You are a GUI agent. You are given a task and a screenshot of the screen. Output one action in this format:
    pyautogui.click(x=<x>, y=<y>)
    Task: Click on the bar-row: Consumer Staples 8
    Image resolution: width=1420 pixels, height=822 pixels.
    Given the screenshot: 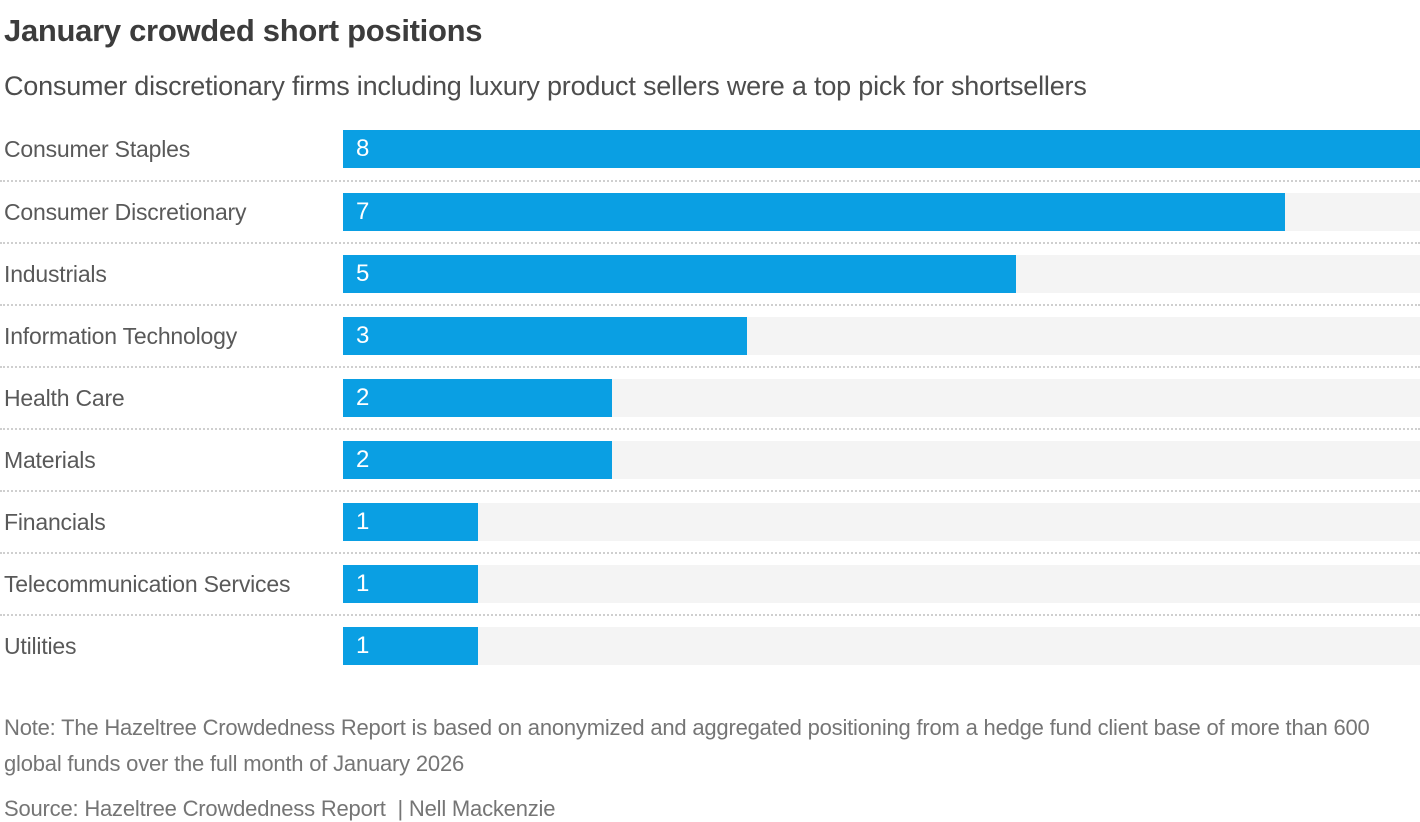 What is the action you would take?
    pyautogui.click(x=710, y=149)
    